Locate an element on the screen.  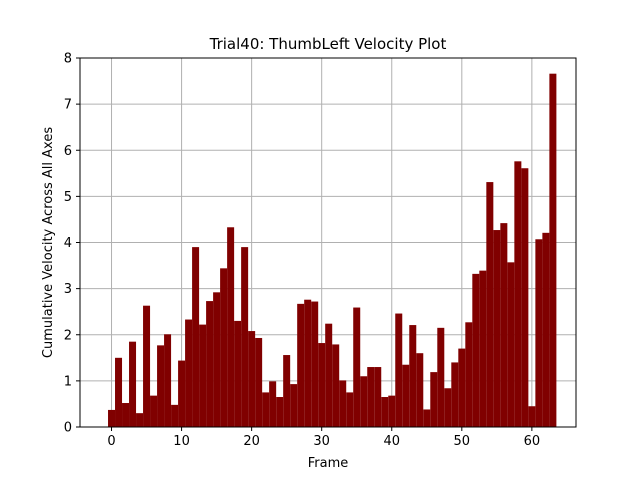
y-tick-label: 0 is located at coordinates (68, 428).